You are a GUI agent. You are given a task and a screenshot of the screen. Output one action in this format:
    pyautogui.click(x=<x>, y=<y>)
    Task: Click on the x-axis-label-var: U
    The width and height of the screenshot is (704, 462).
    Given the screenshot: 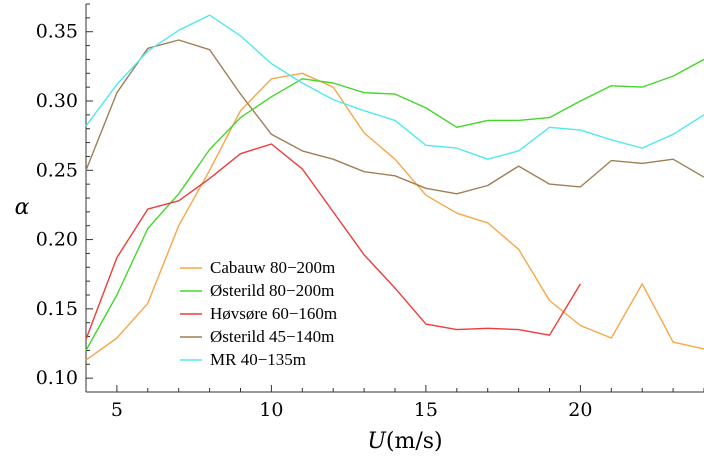 What is the action you would take?
    pyautogui.click(x=377, y=441)
    